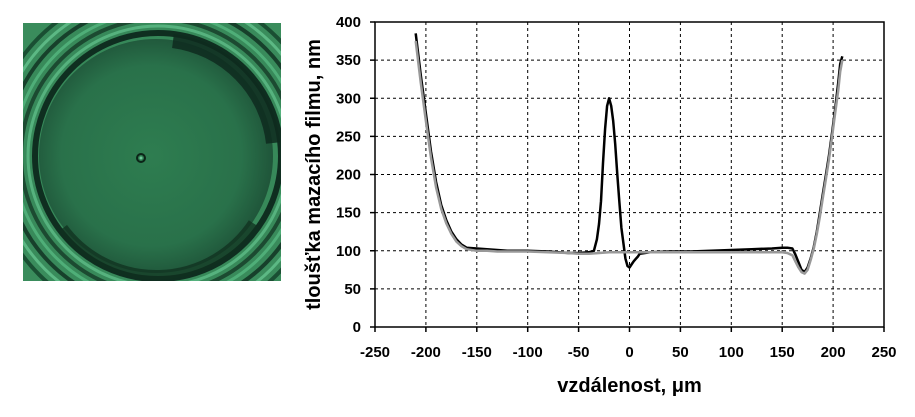  I want to click on y-tick-label: 200, so click(348, 175).